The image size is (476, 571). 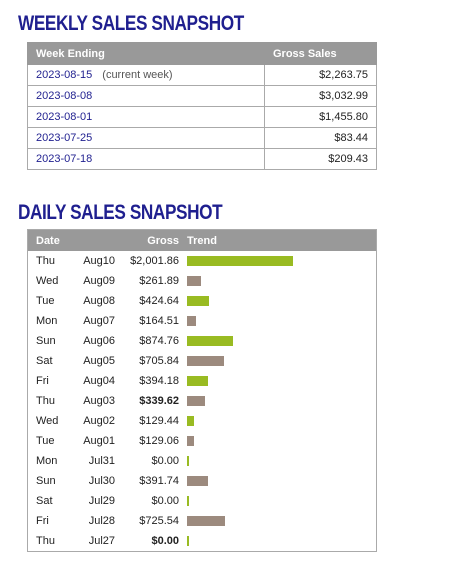 I want to click on daily-header-row: Date Gross Trend, so click(x=202, y=240).